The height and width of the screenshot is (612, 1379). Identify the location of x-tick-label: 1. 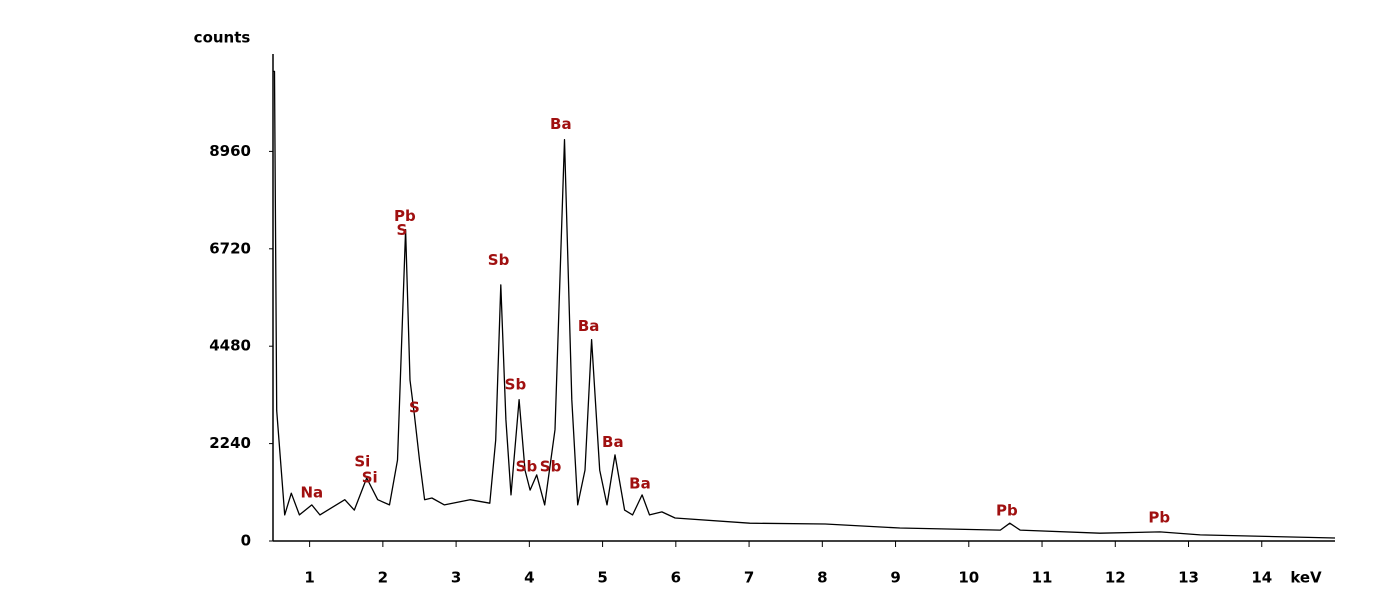
(309, 578).